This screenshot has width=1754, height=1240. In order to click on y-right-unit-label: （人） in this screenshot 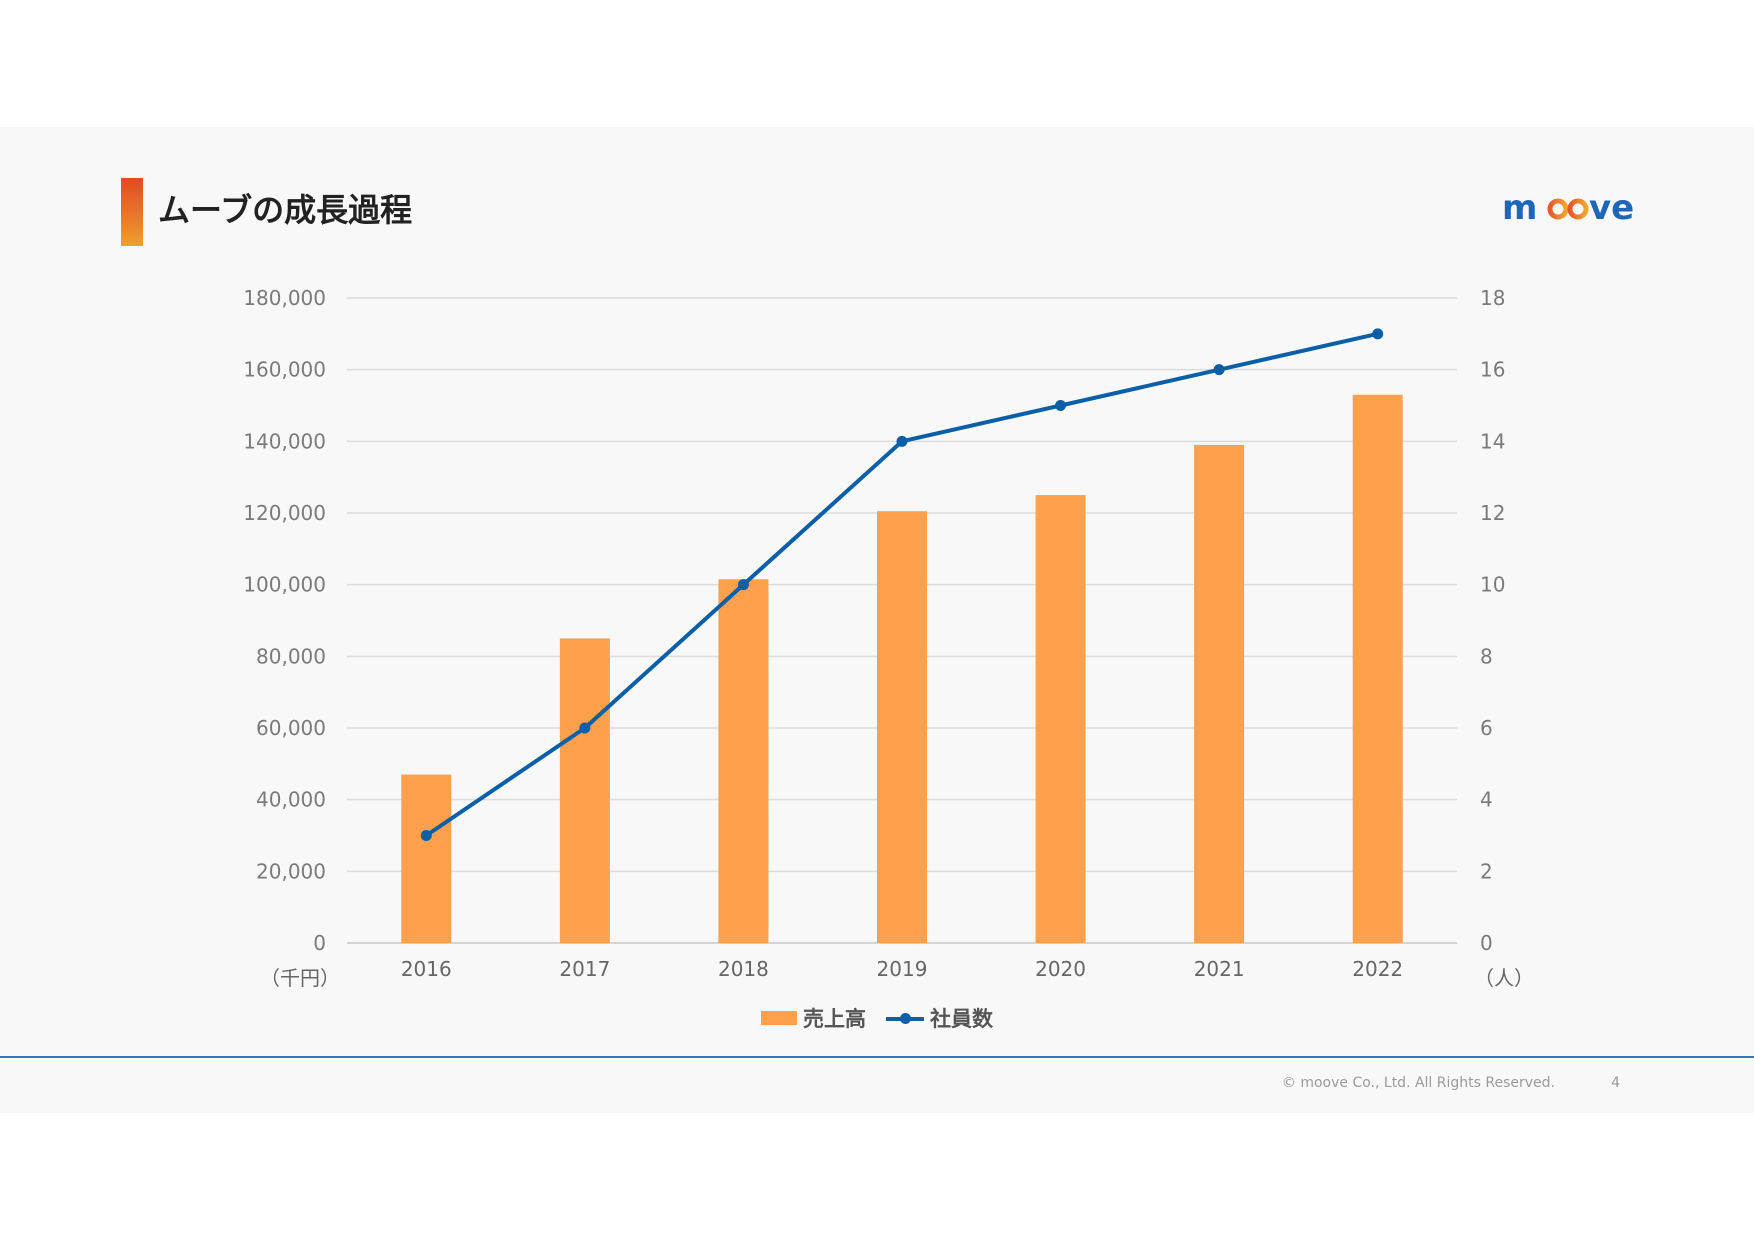, I will do `click(1504, 978)`.